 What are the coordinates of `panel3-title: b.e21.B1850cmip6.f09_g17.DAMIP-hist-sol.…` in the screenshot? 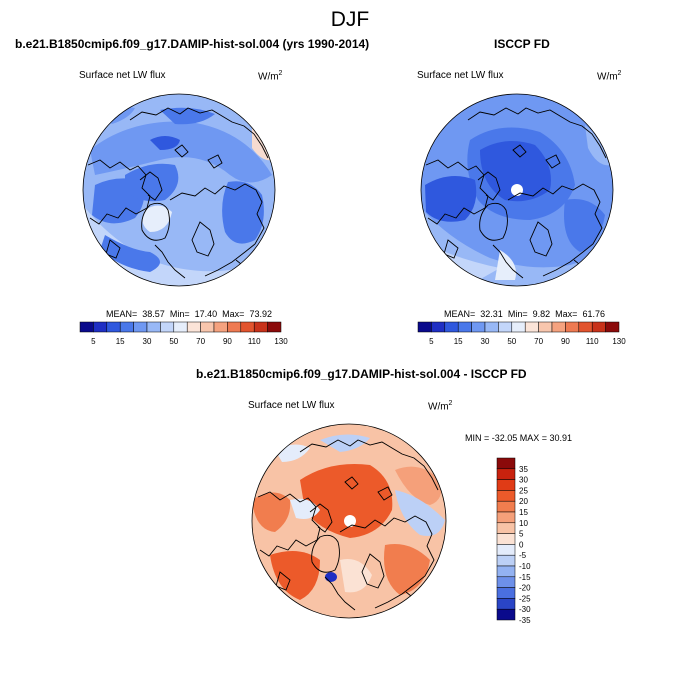 It's located at (361, 374).